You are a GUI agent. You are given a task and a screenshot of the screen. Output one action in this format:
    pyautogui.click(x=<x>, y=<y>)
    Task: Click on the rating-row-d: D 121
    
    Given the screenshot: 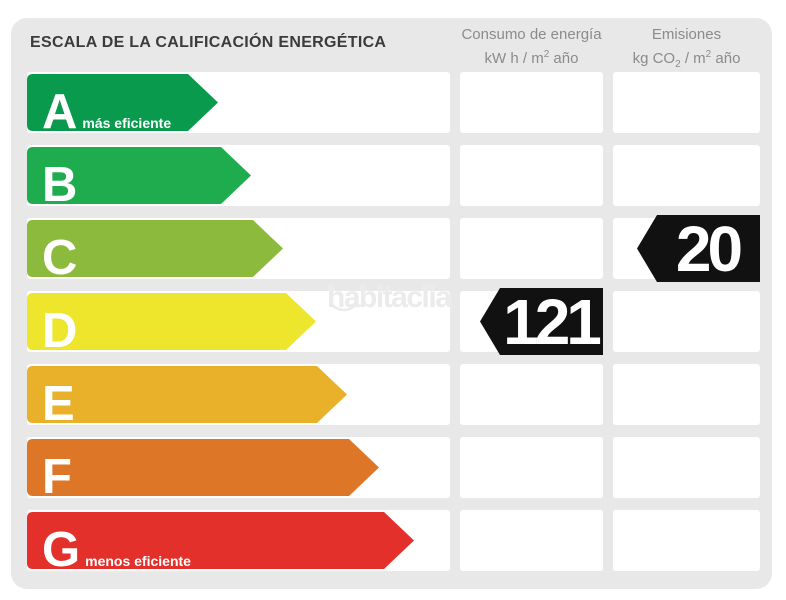 What is the action you would take?
    pyautogui.click(x=393, y=322)
    